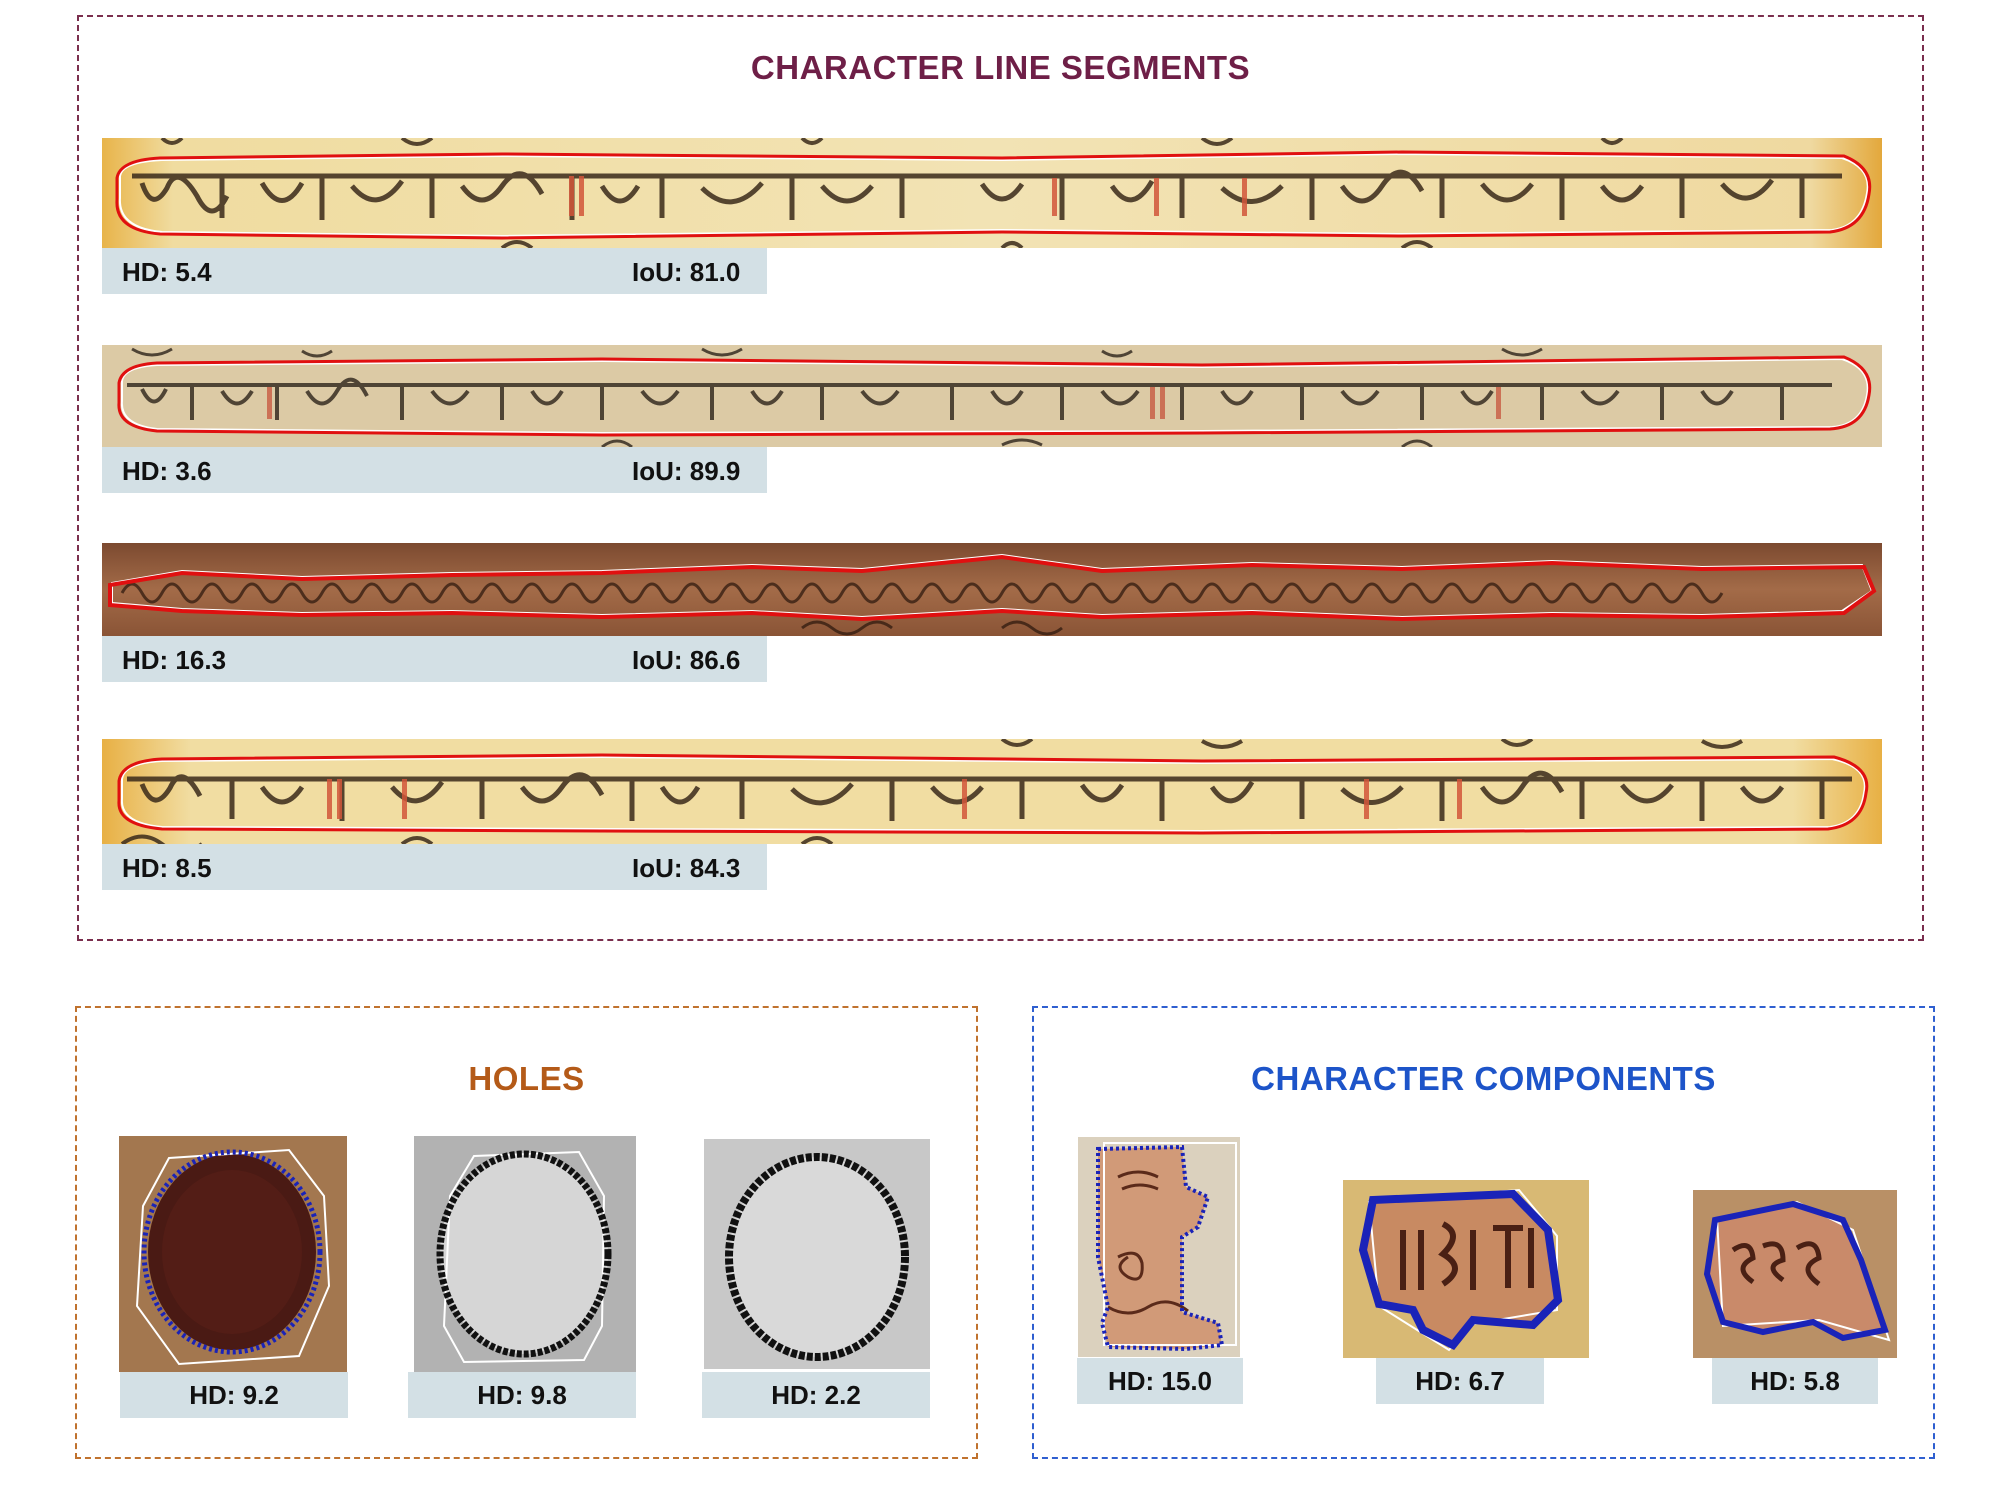  Describe the element at coordinates (1483, 1078) in the screenshot. I see `character-components-title: CHARACTER COMPONENTS` at that location.